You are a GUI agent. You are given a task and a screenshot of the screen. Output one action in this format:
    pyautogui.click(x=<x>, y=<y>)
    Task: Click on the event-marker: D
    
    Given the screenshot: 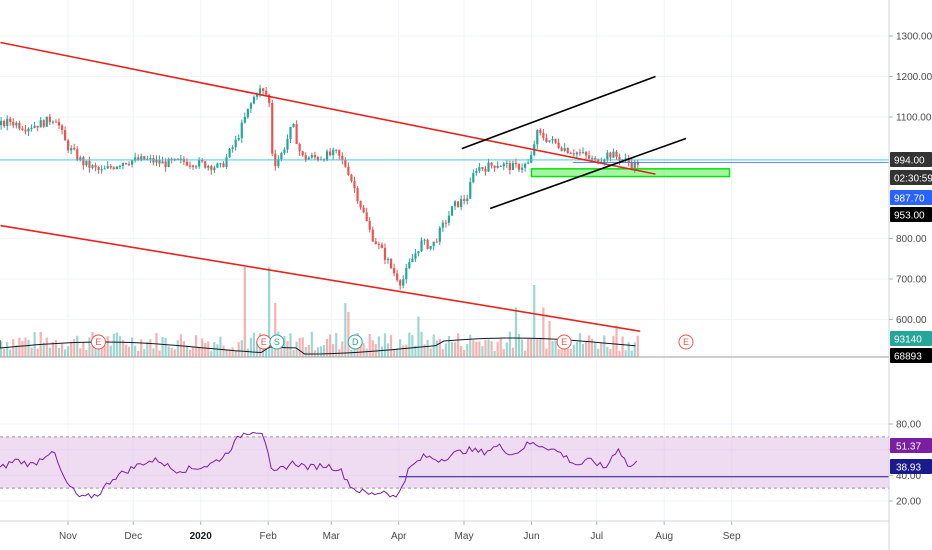 What is the action you would take?
    pyautogui.click(x=355, y=342)
    